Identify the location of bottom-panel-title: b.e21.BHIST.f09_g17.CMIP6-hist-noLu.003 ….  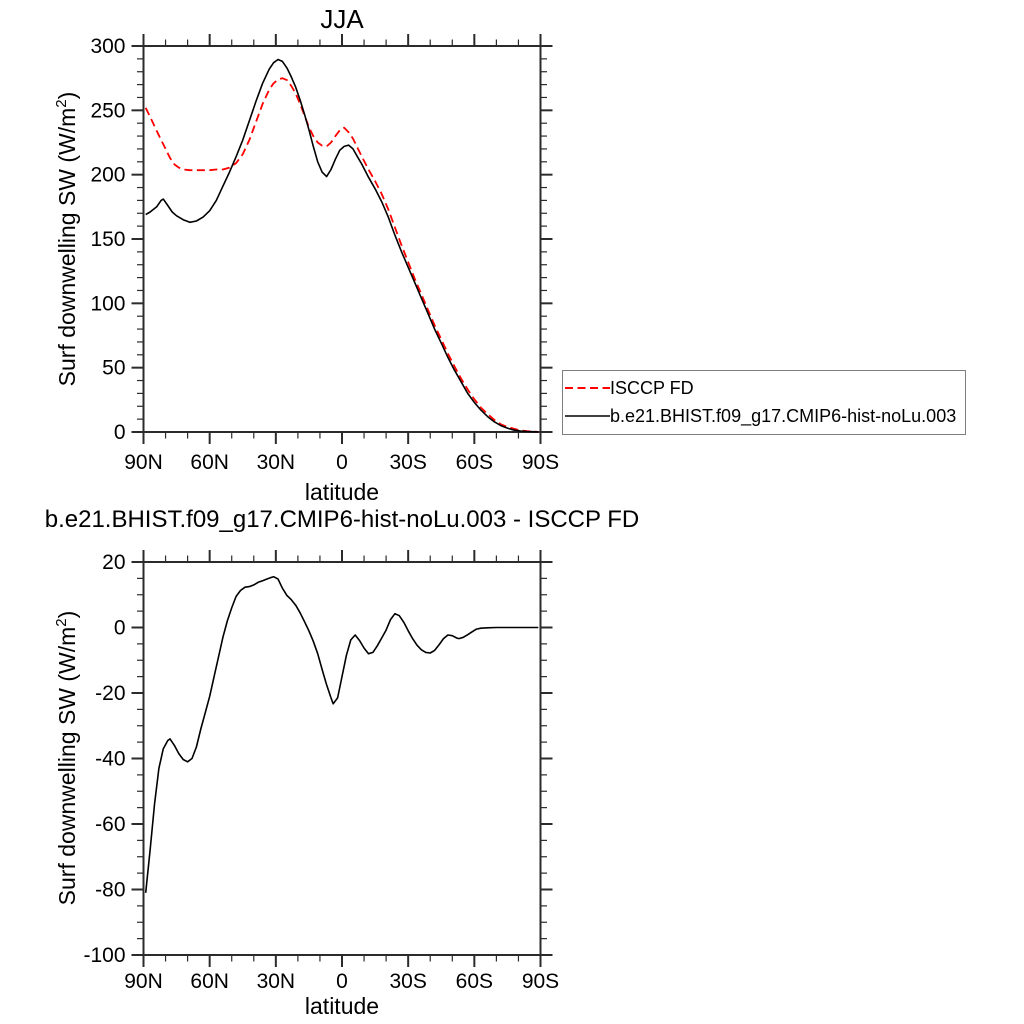
(342, 519).